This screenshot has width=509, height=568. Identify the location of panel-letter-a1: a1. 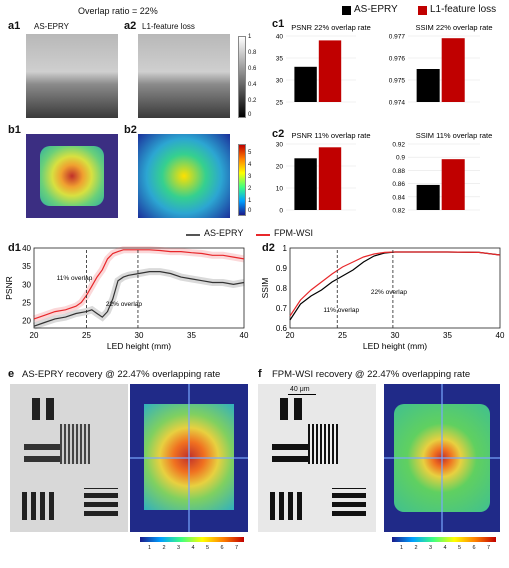
(14, 26).